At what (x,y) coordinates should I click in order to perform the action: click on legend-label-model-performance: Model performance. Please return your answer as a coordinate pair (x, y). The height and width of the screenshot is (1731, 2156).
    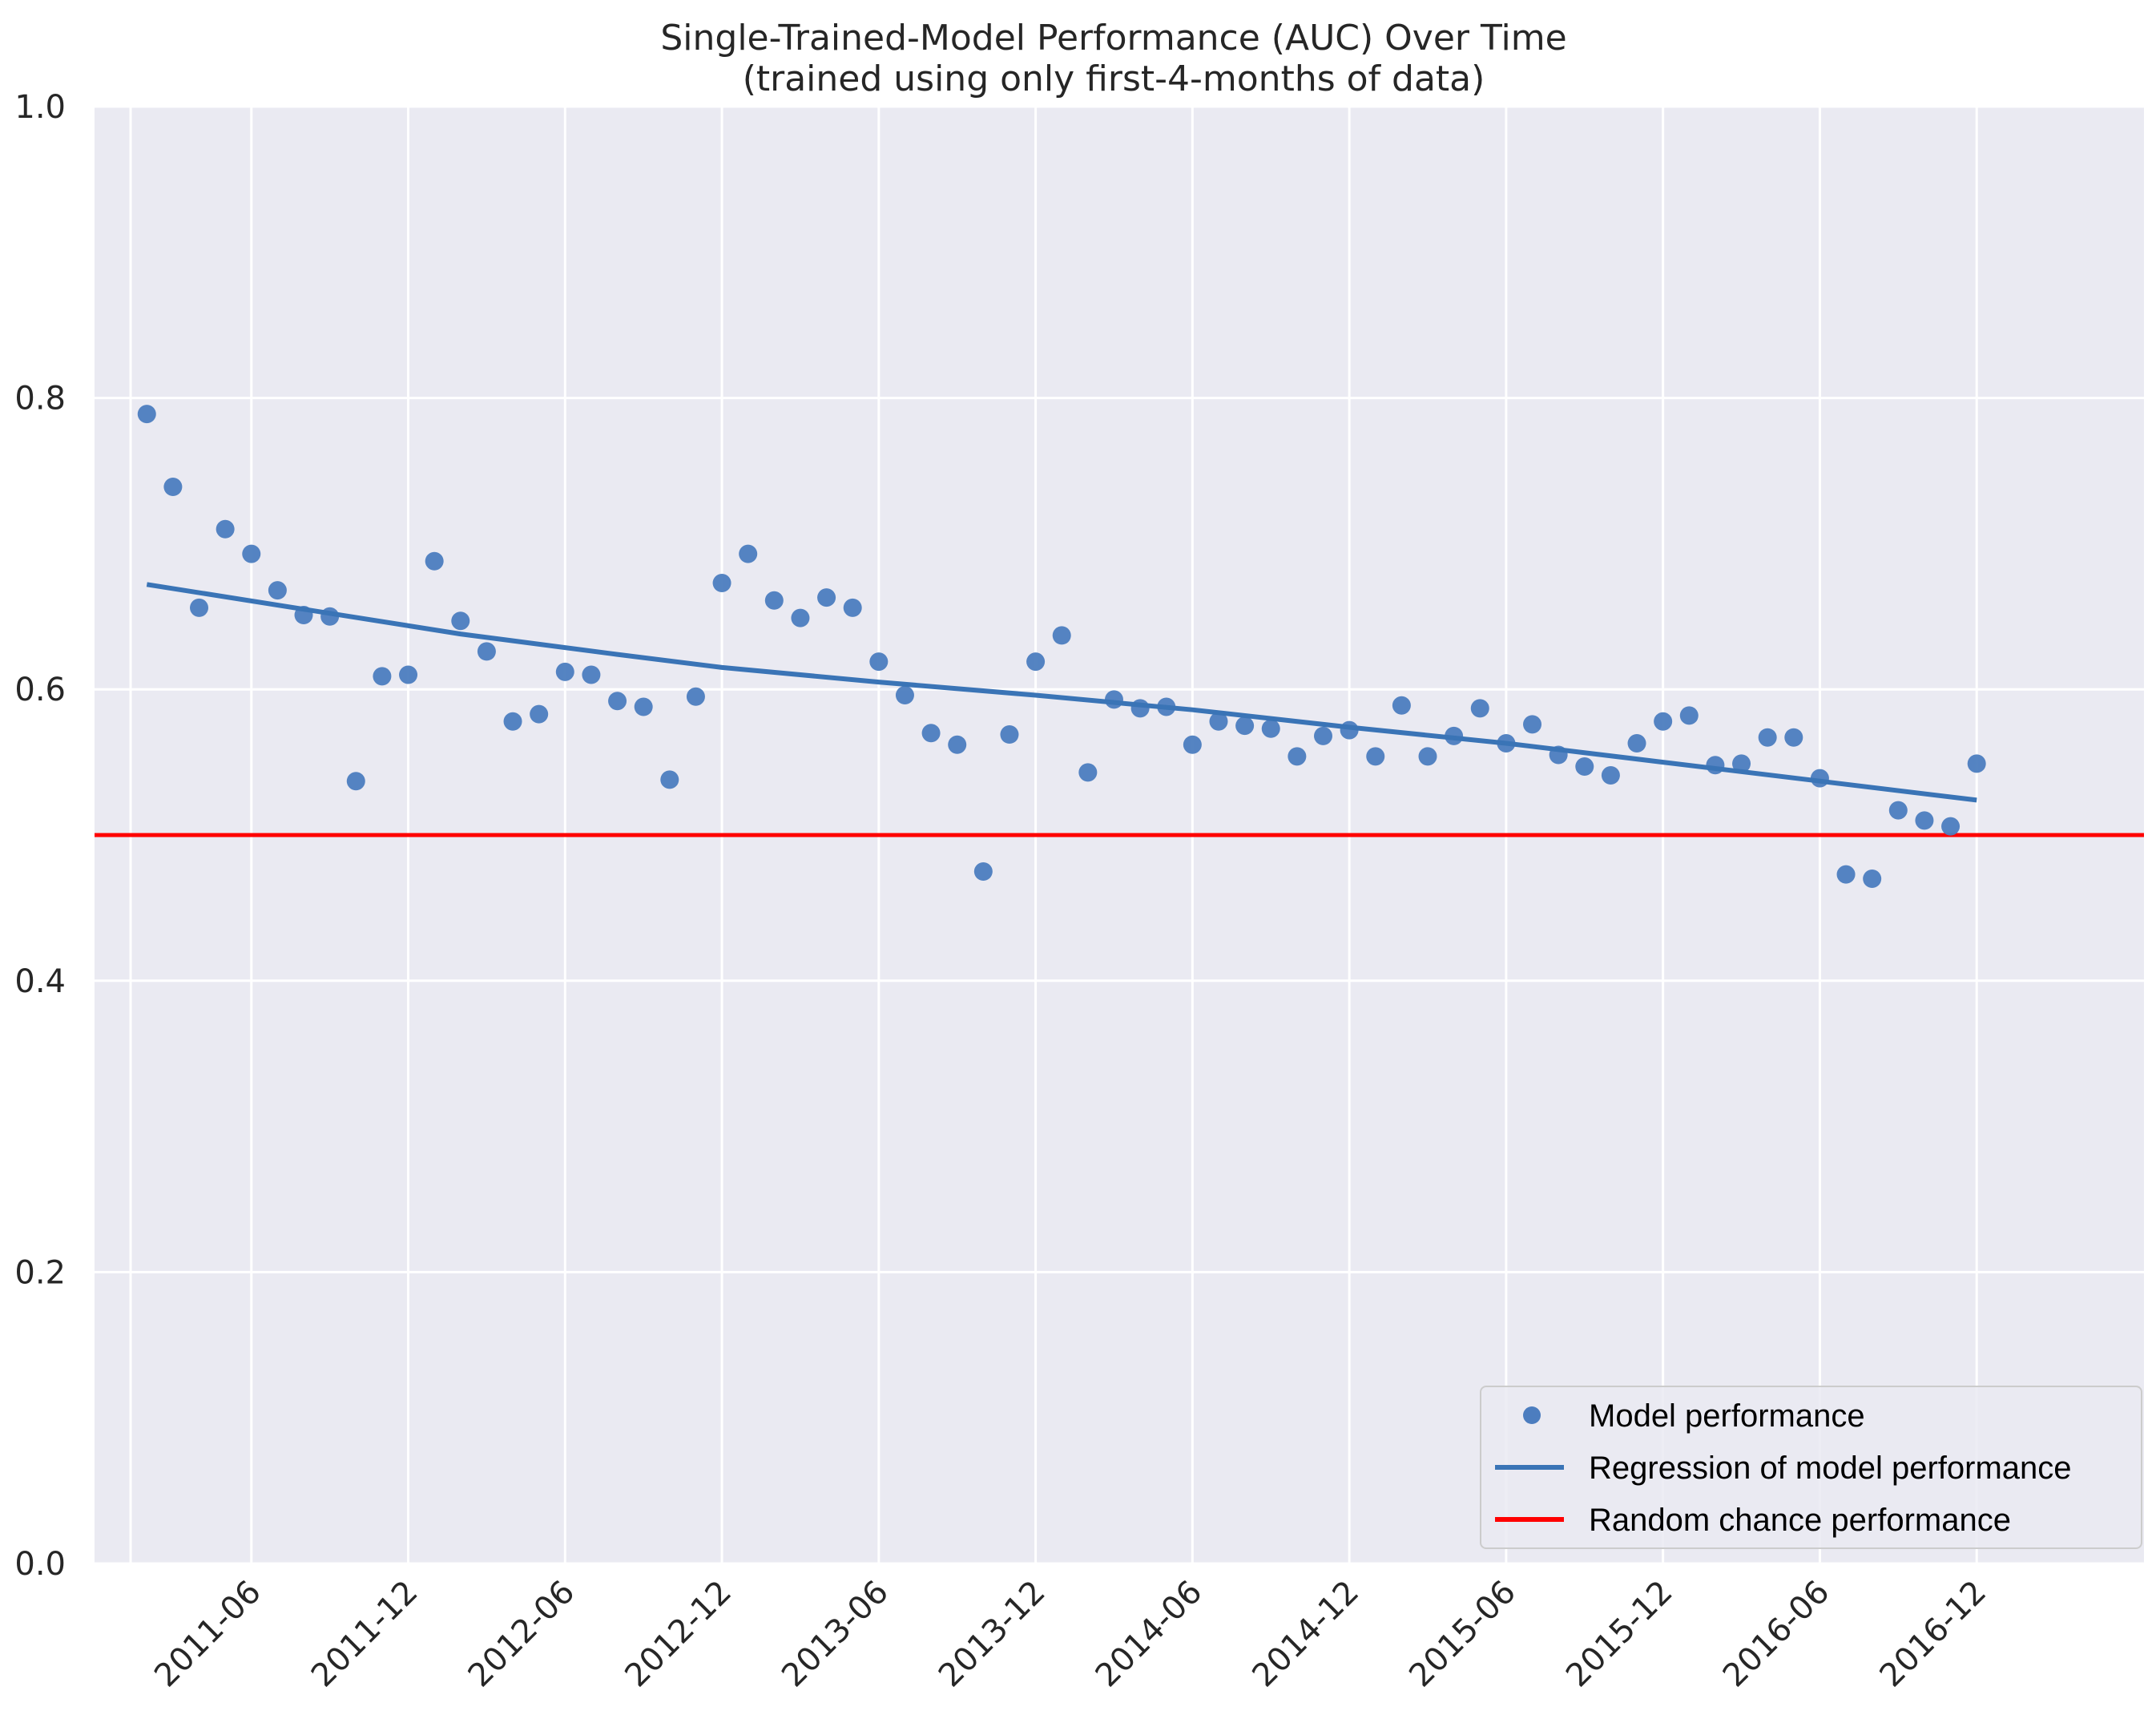
    Looking at the image, I should click on (1727, 1416).